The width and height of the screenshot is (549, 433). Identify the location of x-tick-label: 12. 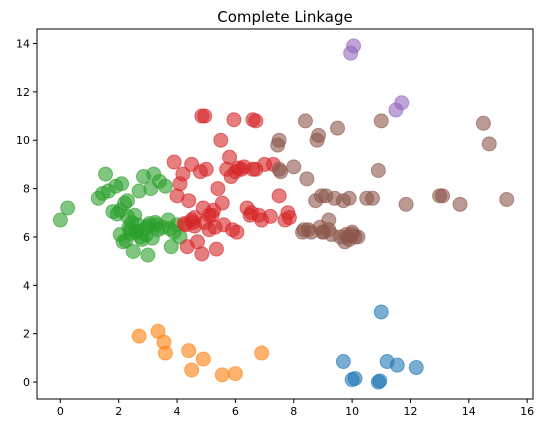
(410, 411).